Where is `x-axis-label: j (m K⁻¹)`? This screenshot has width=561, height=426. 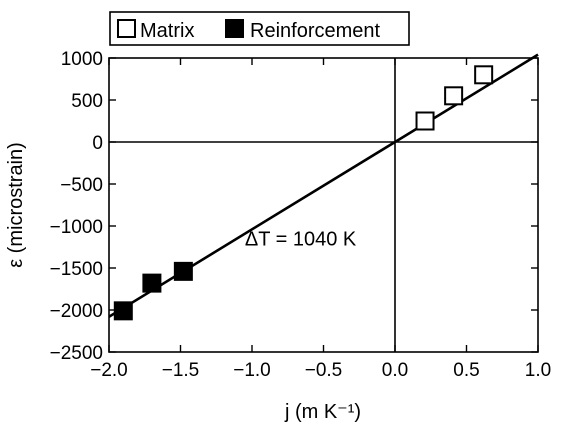 x-axis-label: j (m K⁻¹) is located at coordinates (322, 412).